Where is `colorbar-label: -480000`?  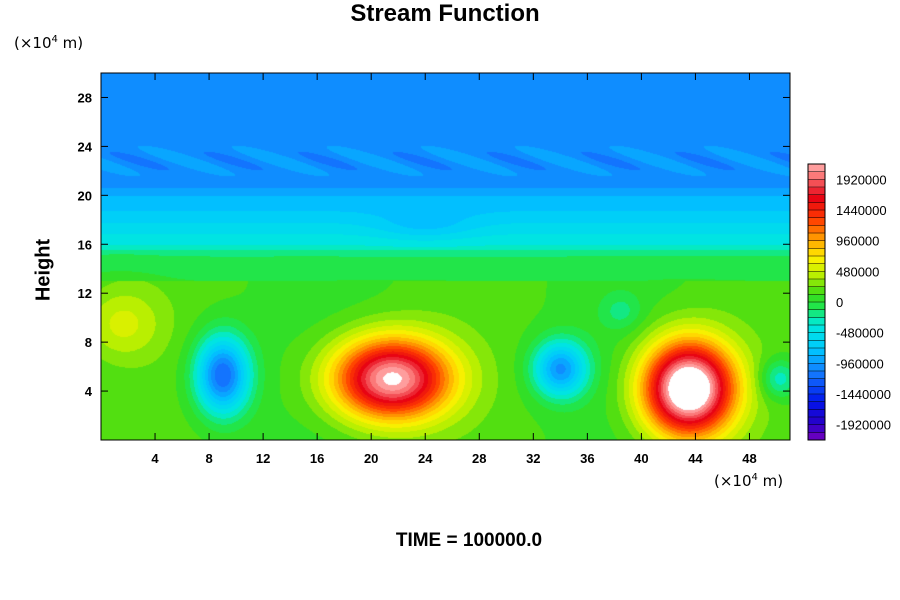 colorbar-label: -480000 is located at coordinates (860, 333).